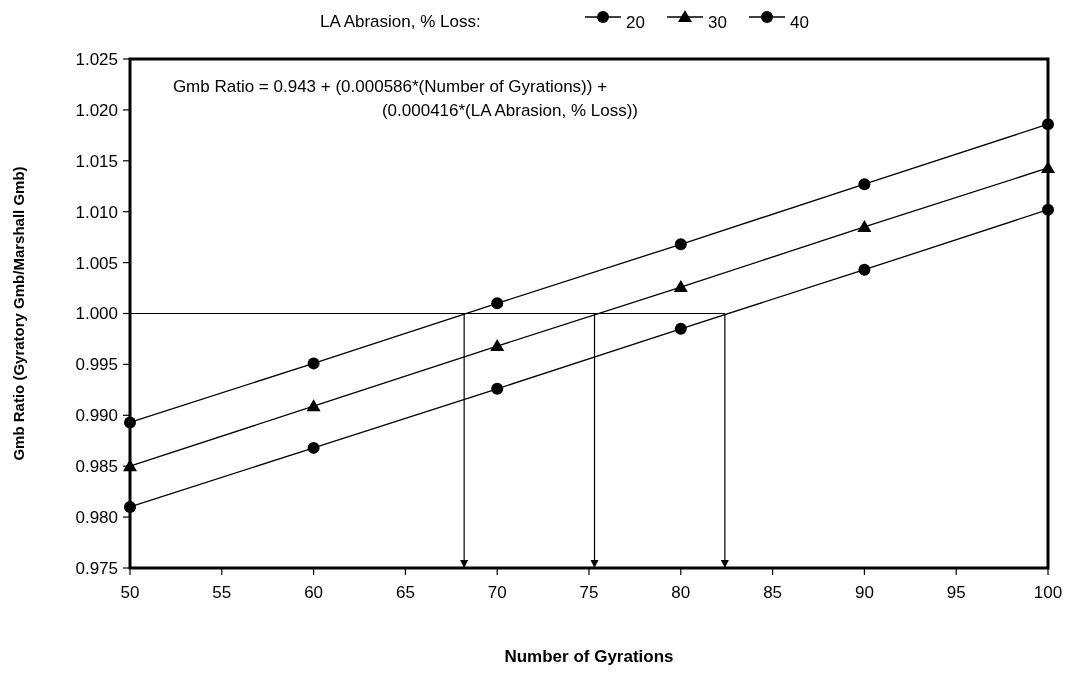  Describe the element at coordinates (96, 161) in the screenshot. I see `y-tick-label: 1.015` at that location.